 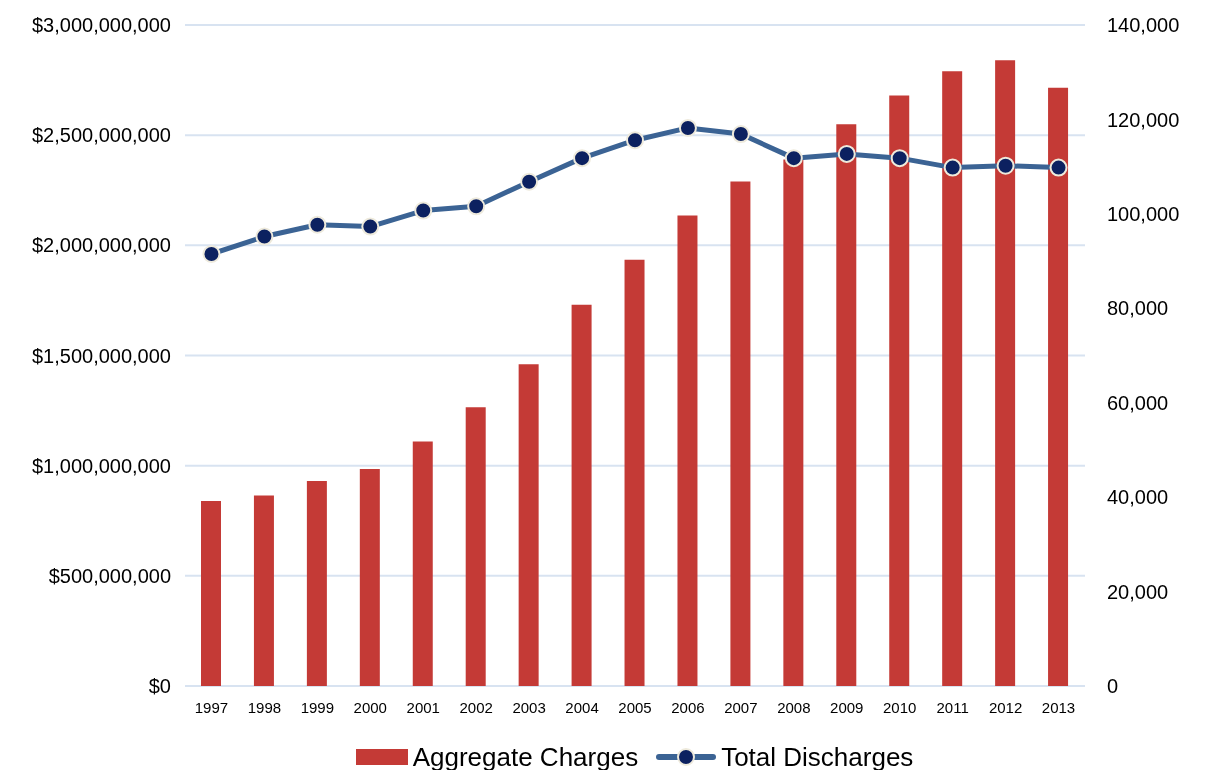 What do you see at coordinates (582, 707) in the screenshot?
I see `x-tick-label: 2004` at bounding box center [582, 707].